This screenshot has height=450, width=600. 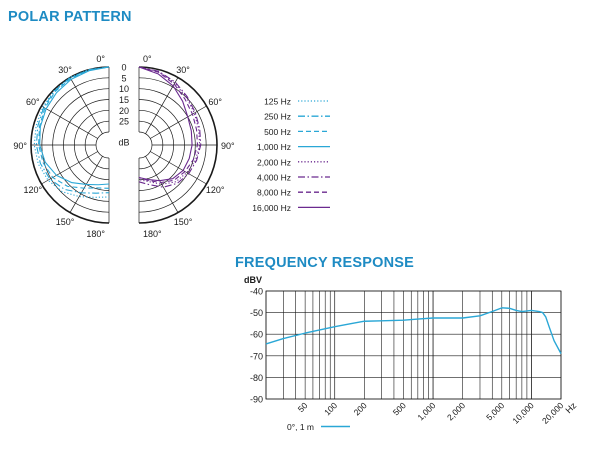 What do you see at coordinates (123, 143) in the screenshot?
I see `polar-unit-label: dB` at bounding box center [123, 143].